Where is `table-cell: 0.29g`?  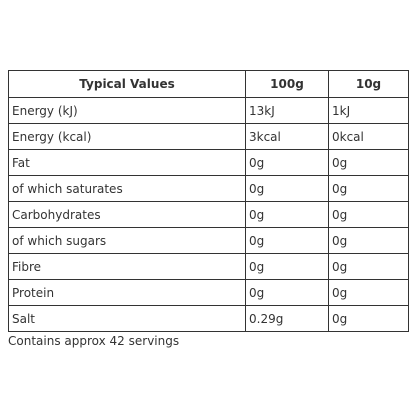
table-cell: 0.29g is located at coordinates (287, 318).